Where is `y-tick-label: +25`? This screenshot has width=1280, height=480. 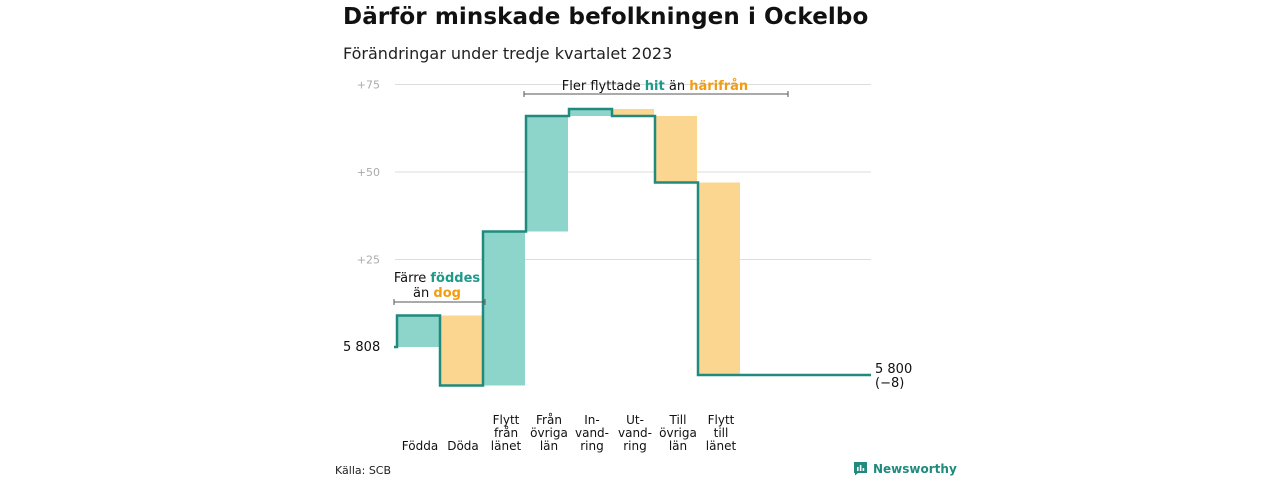
y-tick-label: +25 is located at coordinates (368, 260).